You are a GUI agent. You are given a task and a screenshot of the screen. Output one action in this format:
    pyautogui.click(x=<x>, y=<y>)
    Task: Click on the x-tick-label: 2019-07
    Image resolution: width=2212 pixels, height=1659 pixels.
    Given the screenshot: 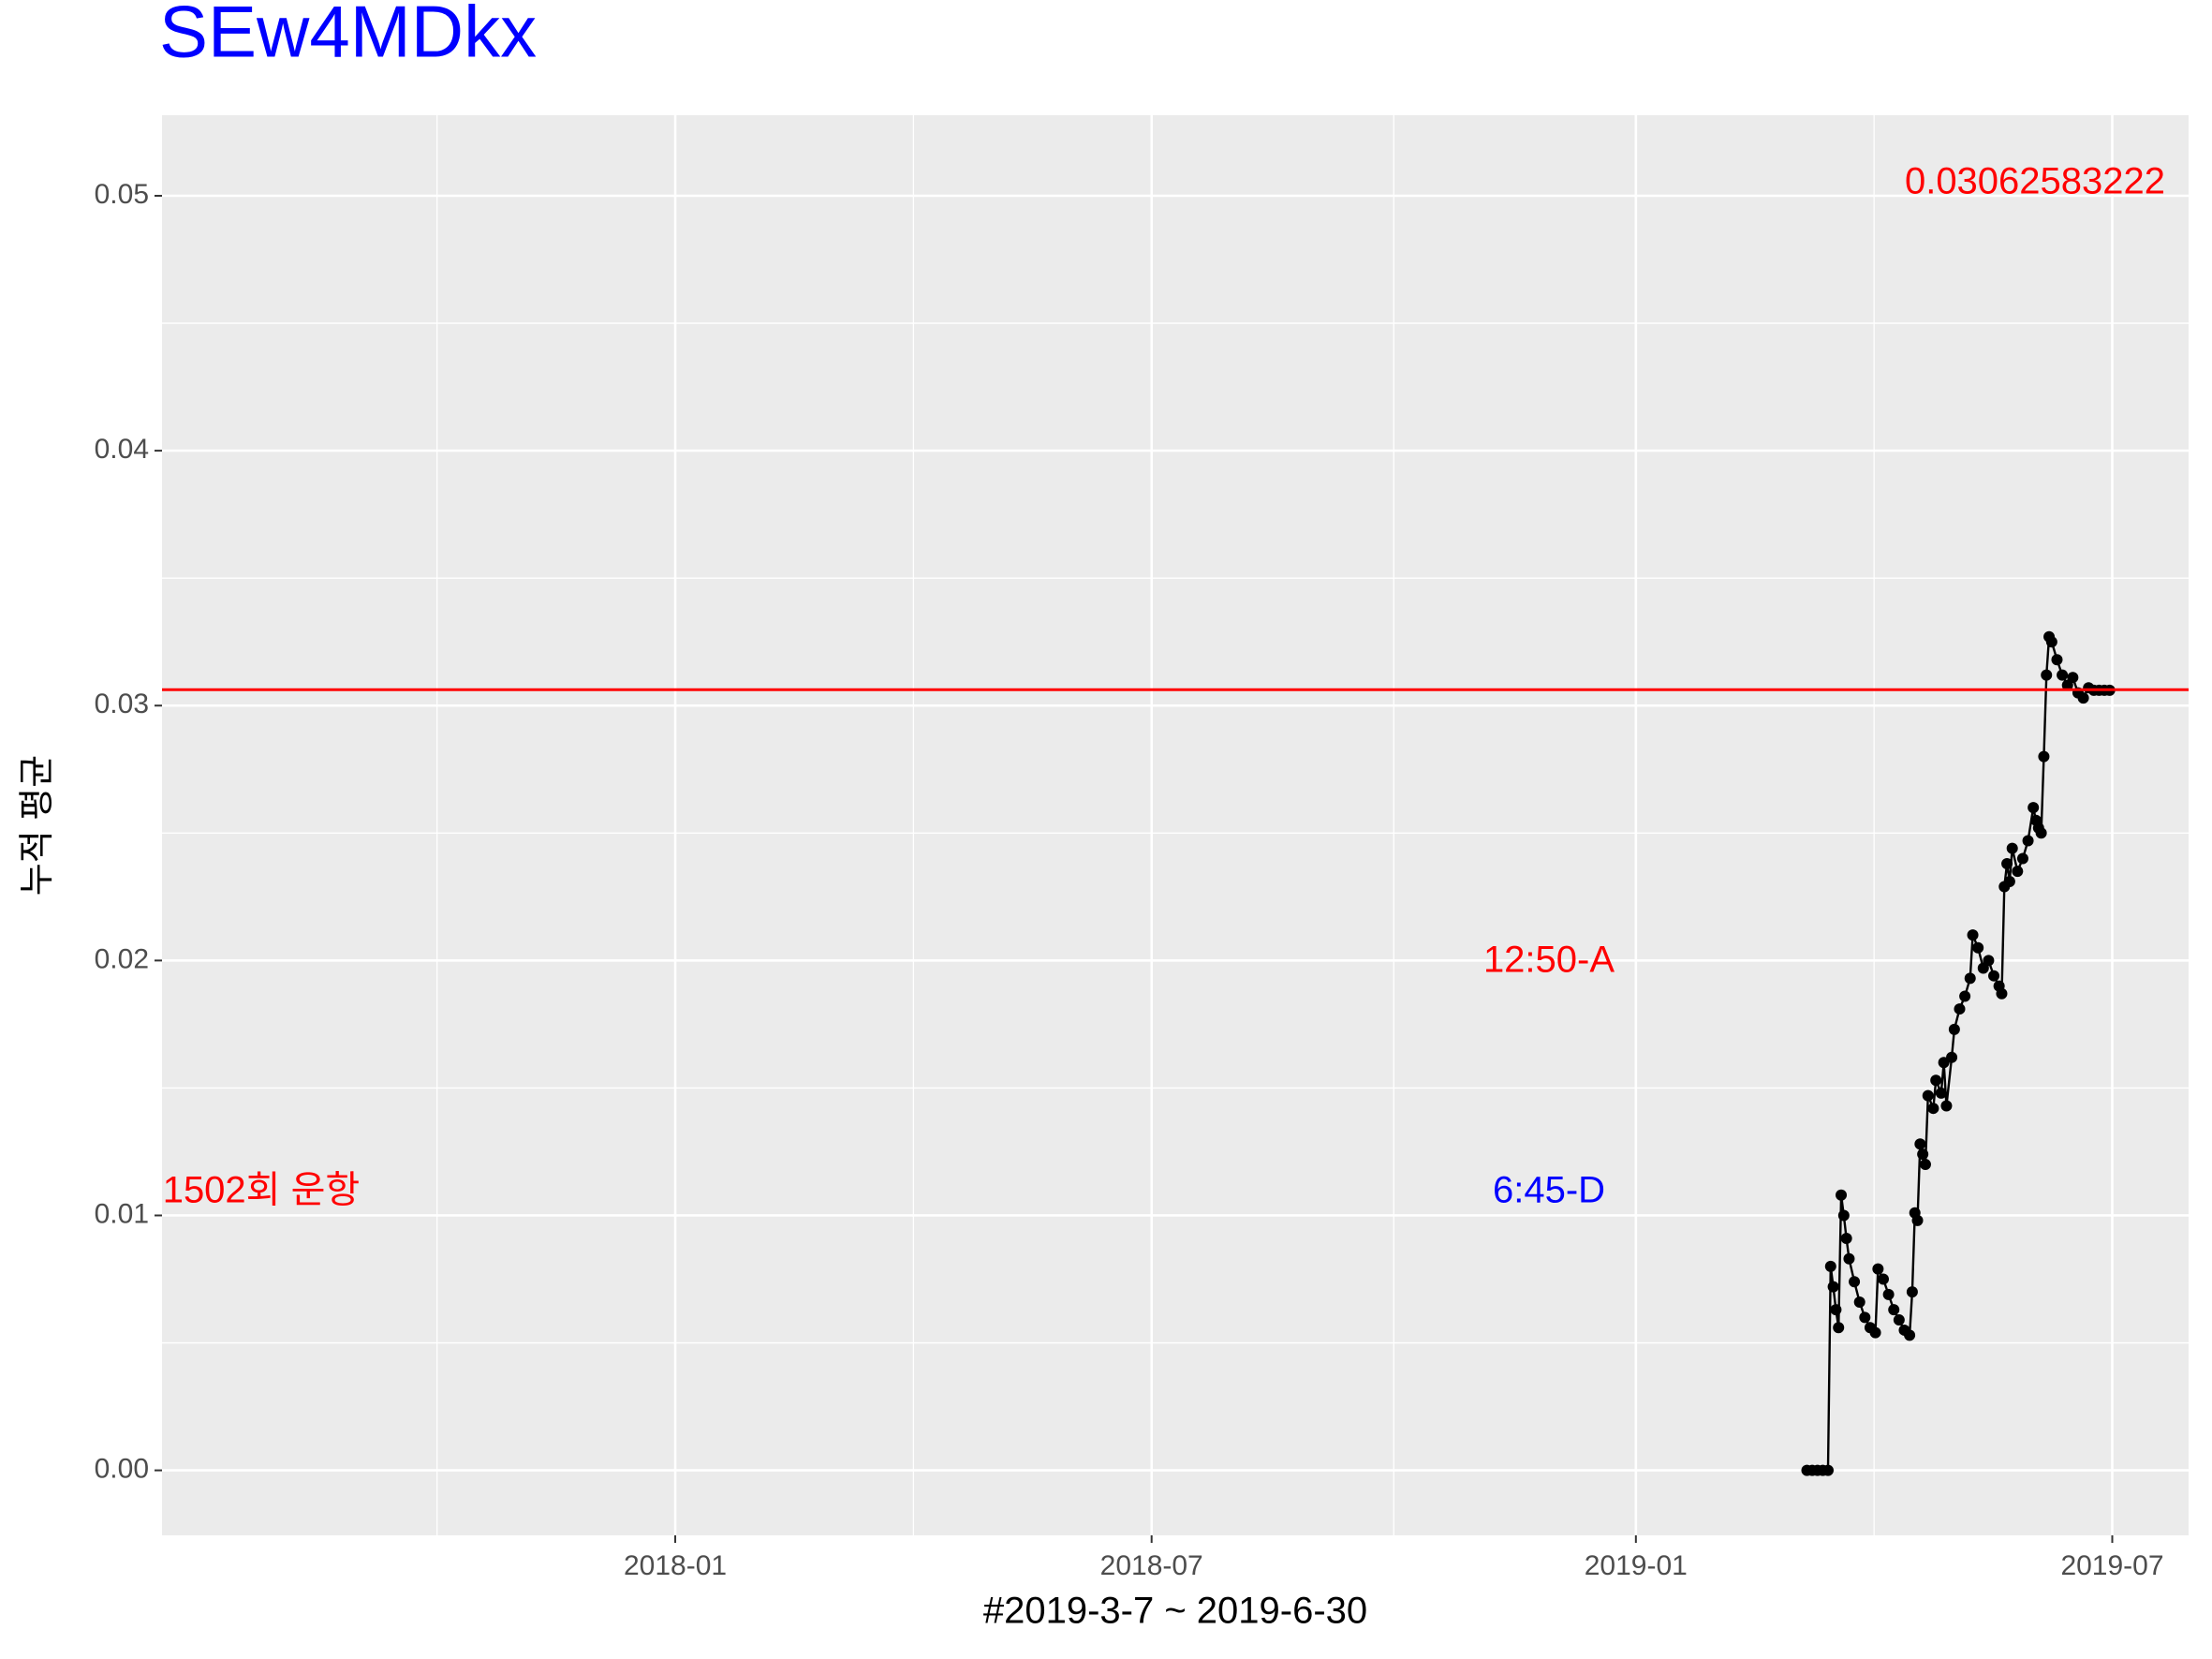 What is the action you would take?
    pyautogui.click(x=2111, y=1566)
    